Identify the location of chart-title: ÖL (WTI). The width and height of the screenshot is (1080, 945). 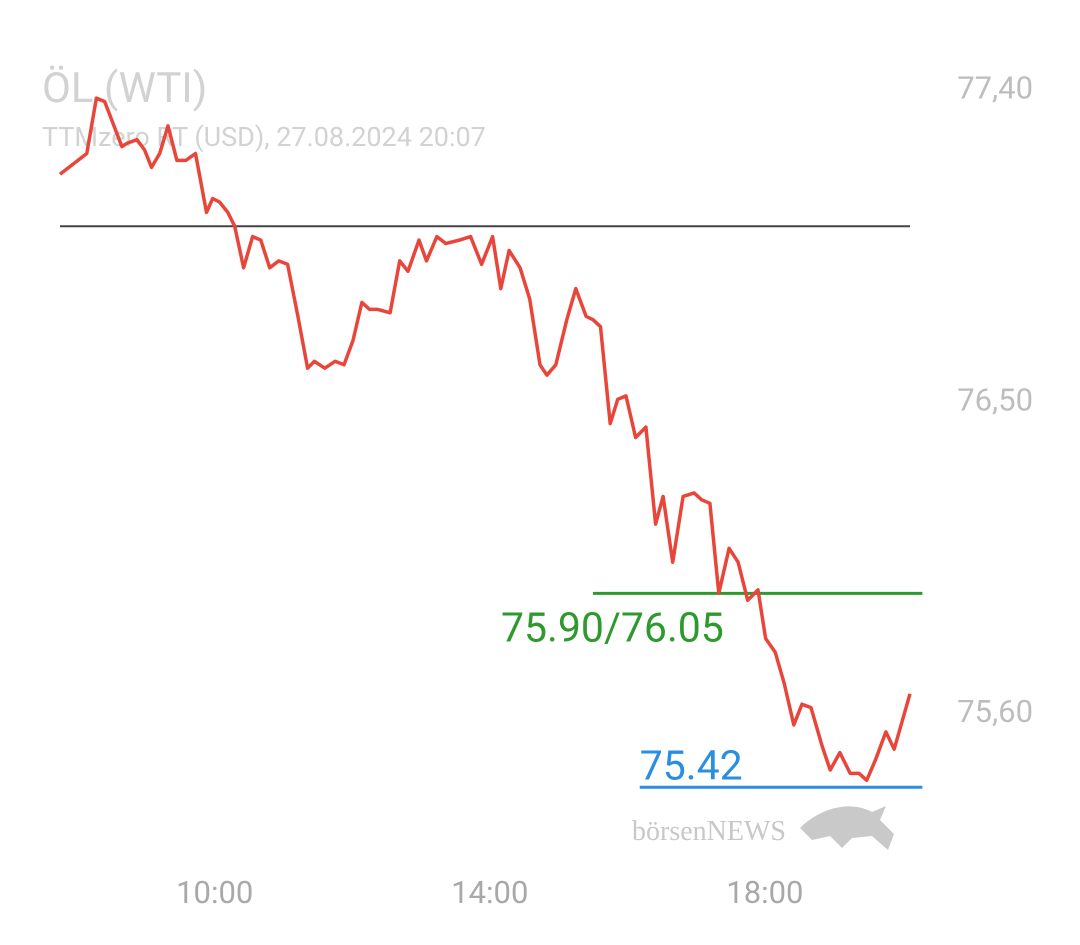
(124, 88).